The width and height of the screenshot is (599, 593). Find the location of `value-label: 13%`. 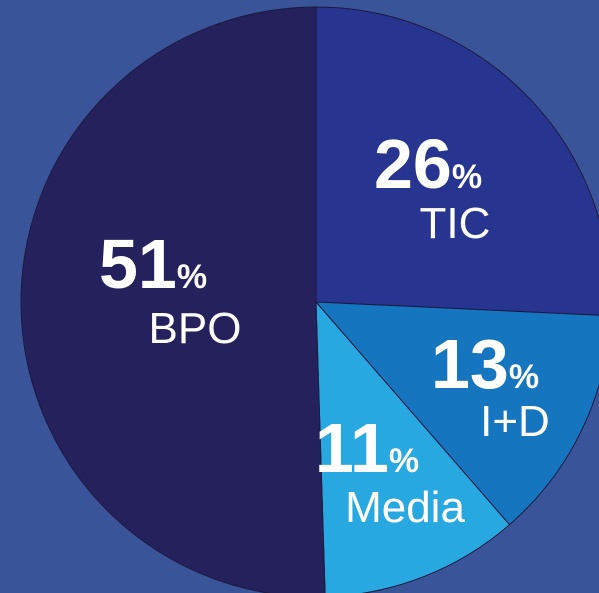

value-label: 13% is located at coordinates (485, 364).